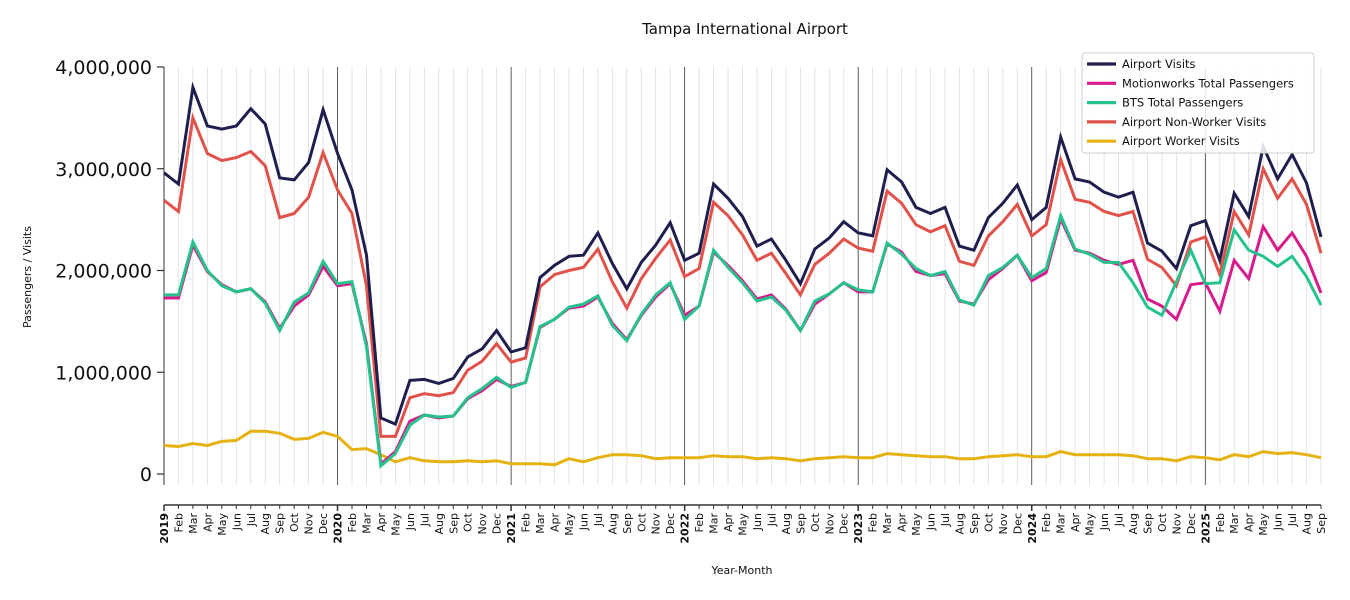 Image resolution: width=1350 pixels, height=600 pixels. What do you see at coordinates (1032, 528) in the screenshot?
I see `x-tick-year-label: 2024` at bounding box center [1032, 528].